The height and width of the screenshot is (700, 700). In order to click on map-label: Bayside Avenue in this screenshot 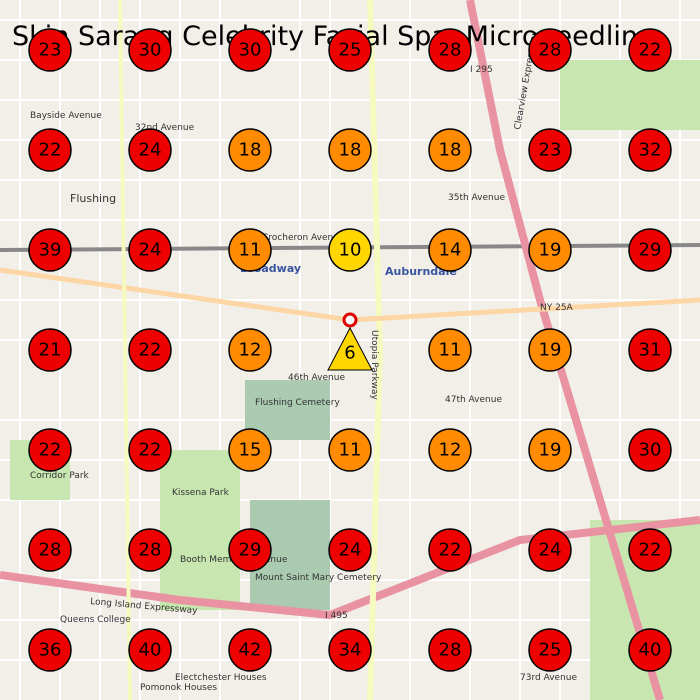, I will do `click(66, 116)`.